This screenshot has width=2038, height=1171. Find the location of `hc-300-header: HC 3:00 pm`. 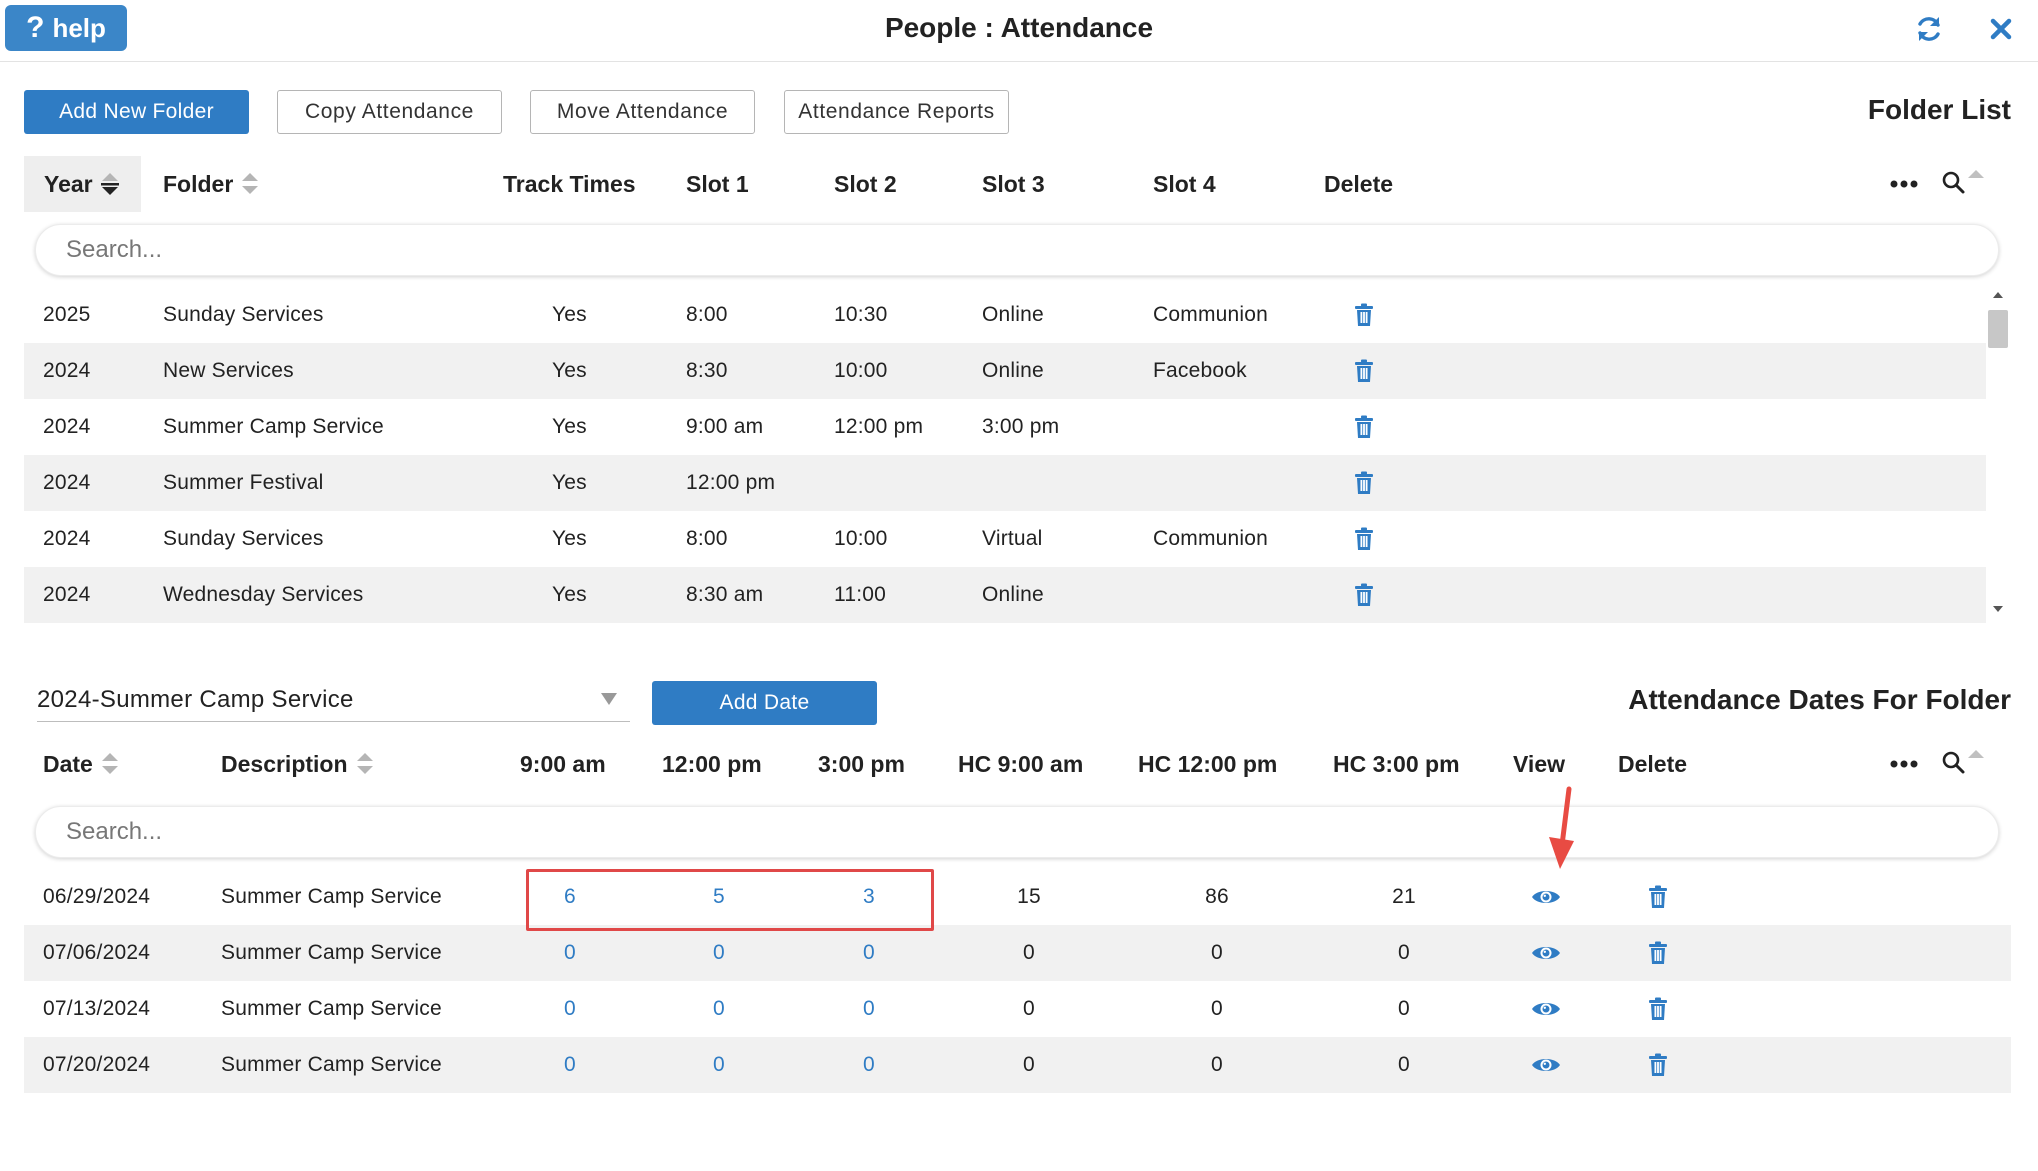

hc-300-header: HC 3:00 pm is located at coordinates (1396, 763).